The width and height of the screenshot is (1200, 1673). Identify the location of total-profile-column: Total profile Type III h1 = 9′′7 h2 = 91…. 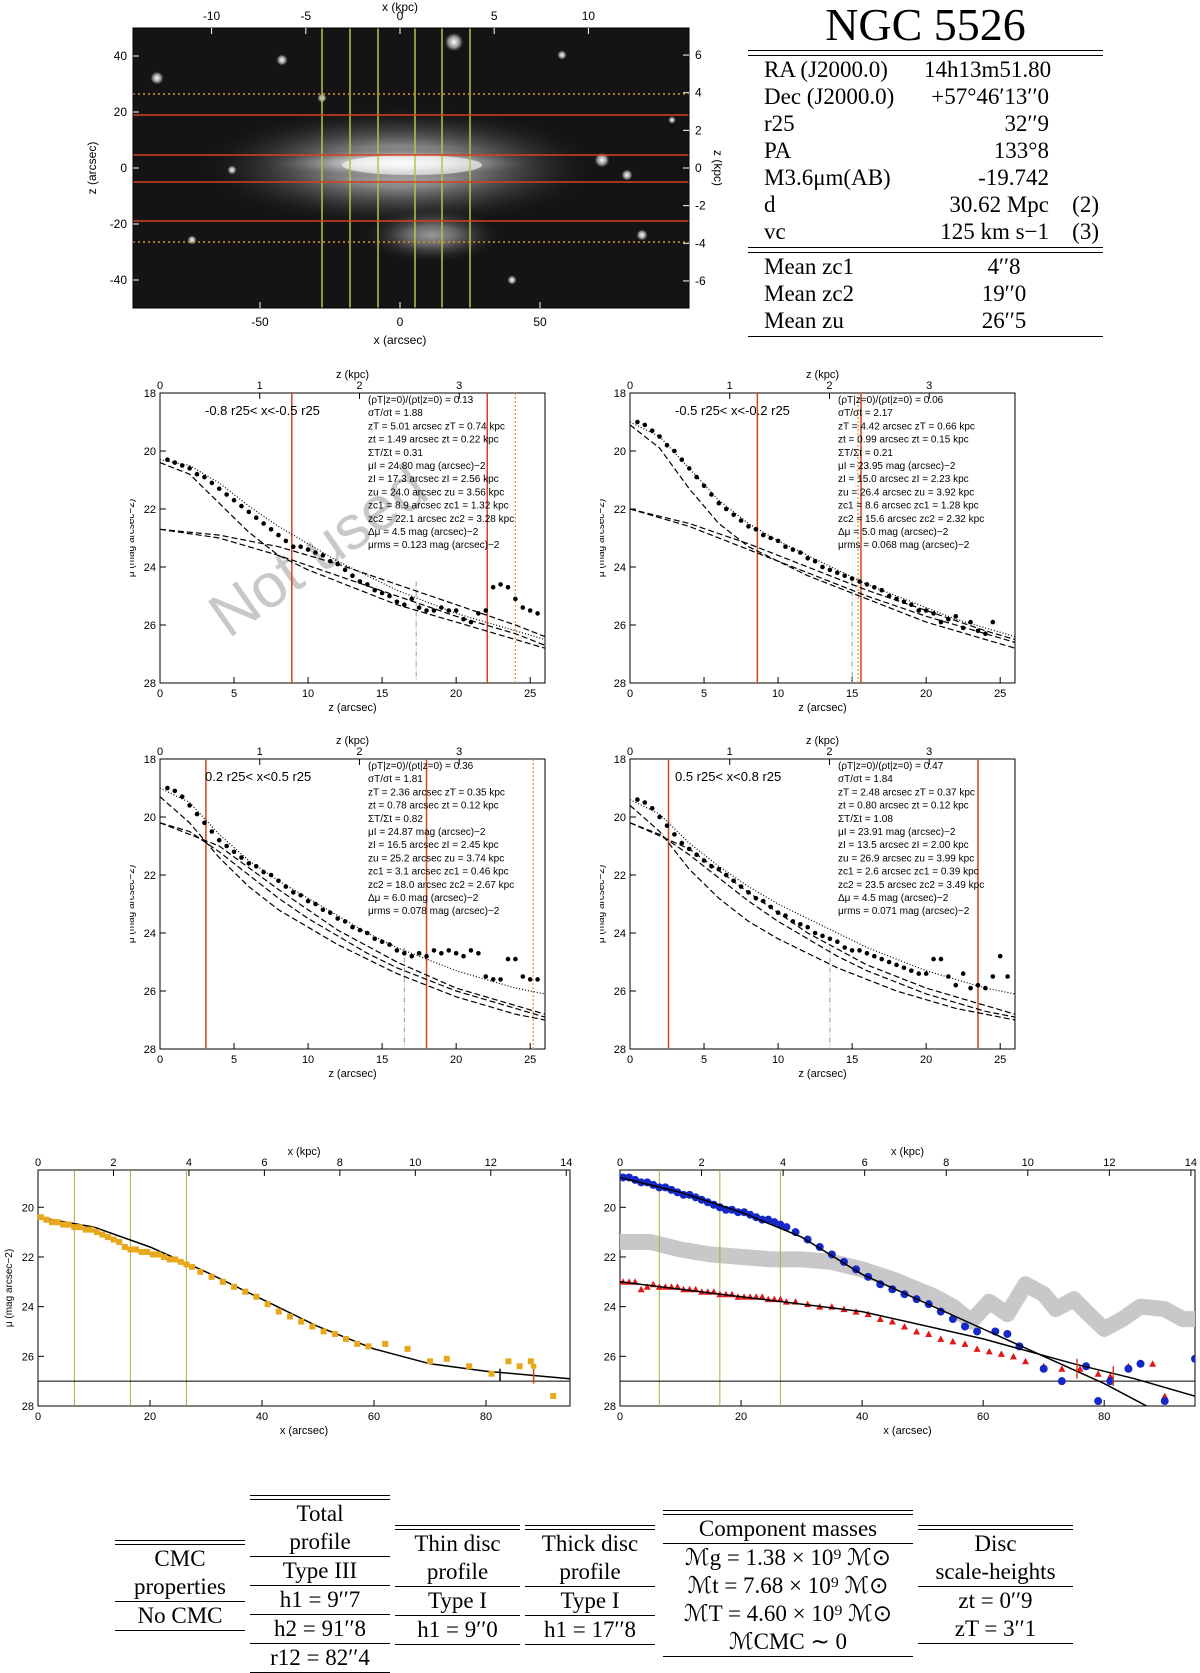
(320, 1584).